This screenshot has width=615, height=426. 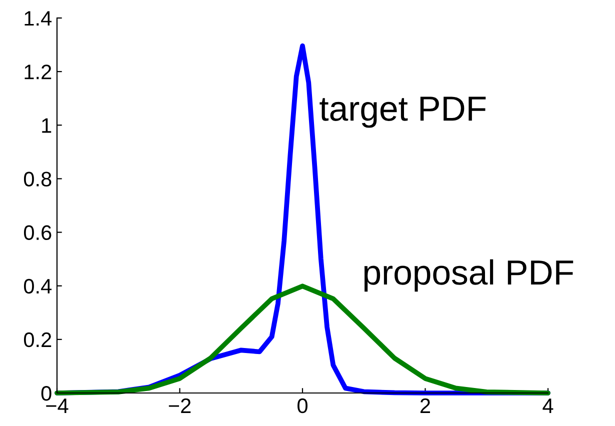 I want to click on y-tick-label: 0.4, so click(x=38, y=286).